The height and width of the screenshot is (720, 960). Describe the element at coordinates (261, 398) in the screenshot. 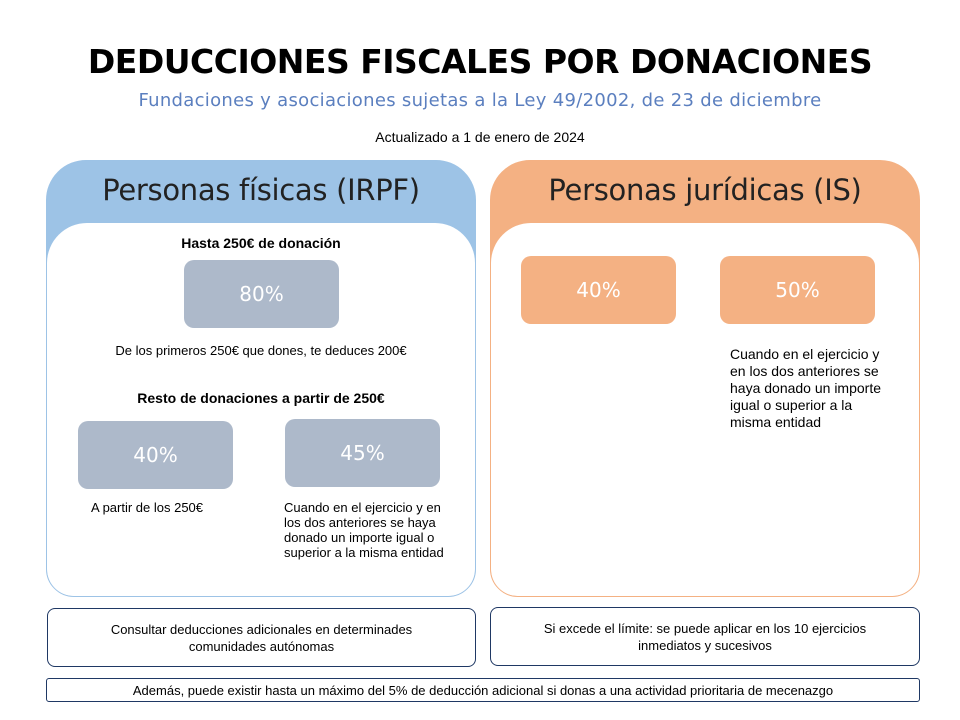

I see `irpf-section2-label: Resto de donaciones a partir de 250€` at that location.